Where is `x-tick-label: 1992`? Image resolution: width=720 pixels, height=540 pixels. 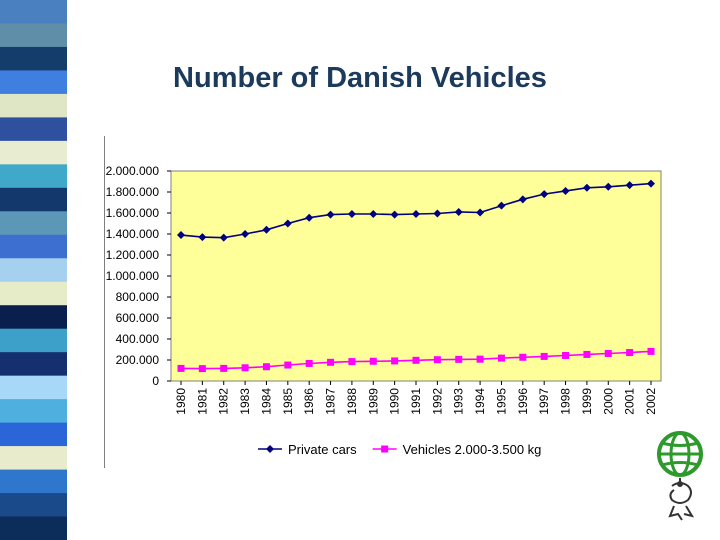
x-tick-label: 1992 is located at coordinates (437, 401).